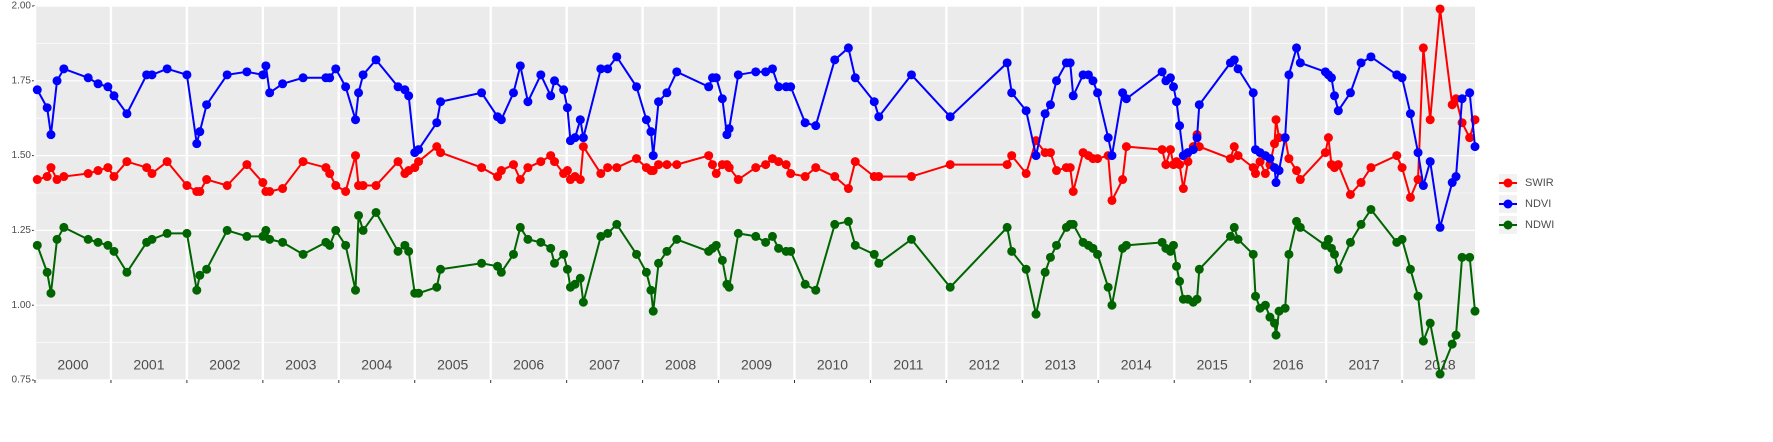 Image resolution: width=1773 pixels, height=442 pixels. I want to click on legend-dot, so click(1508, 225).